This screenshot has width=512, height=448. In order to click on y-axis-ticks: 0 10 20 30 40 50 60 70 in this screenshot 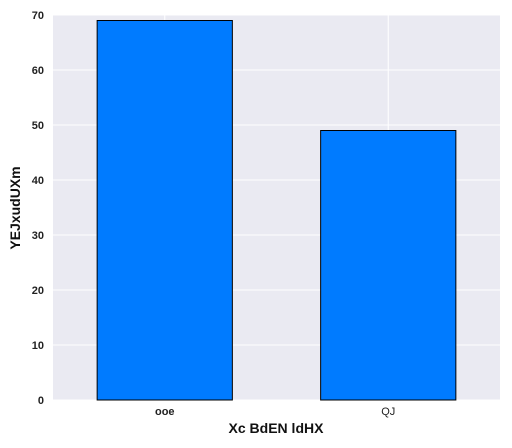, I will do `click(38, 208)`.